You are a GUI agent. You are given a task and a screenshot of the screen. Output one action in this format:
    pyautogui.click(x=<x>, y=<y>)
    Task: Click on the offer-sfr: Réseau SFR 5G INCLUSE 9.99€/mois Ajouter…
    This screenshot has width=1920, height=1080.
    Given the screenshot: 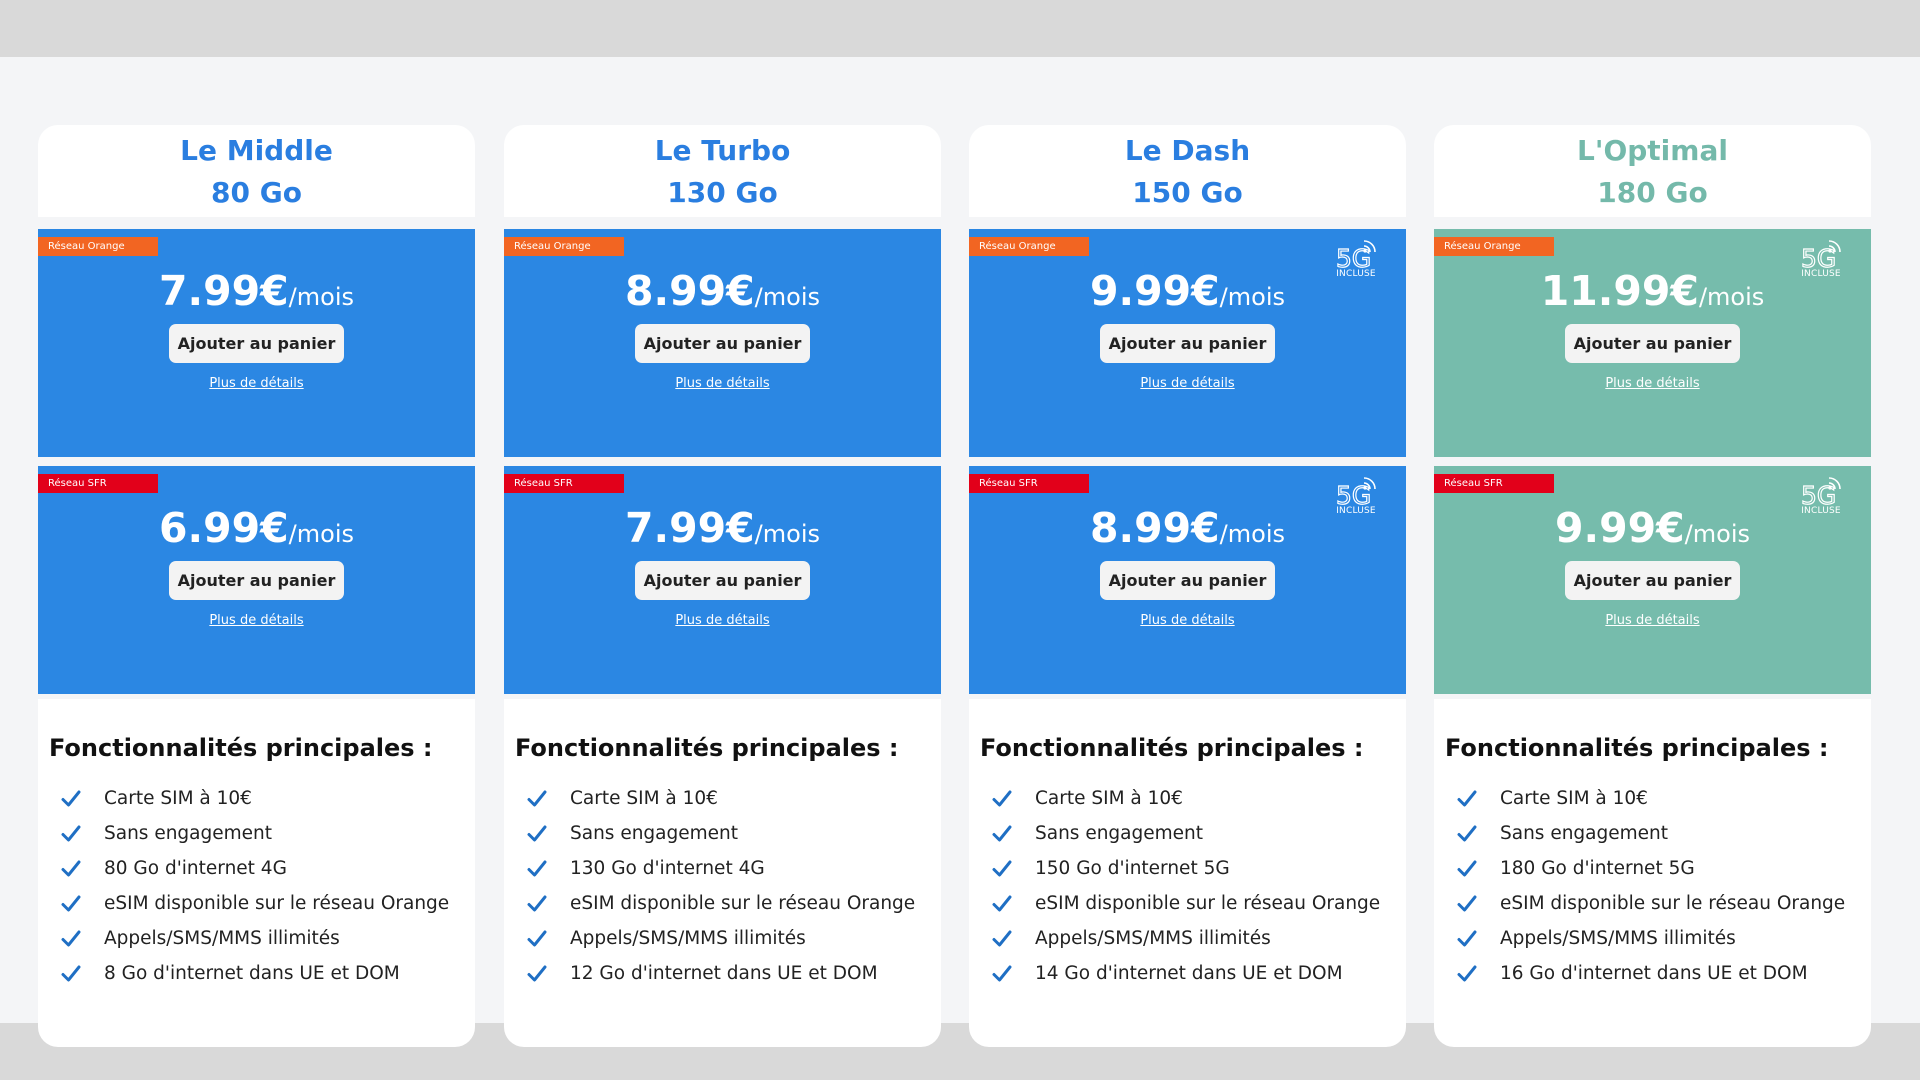 What is the action you would take?
    pyautogui.click(x=1652, y=580)
    